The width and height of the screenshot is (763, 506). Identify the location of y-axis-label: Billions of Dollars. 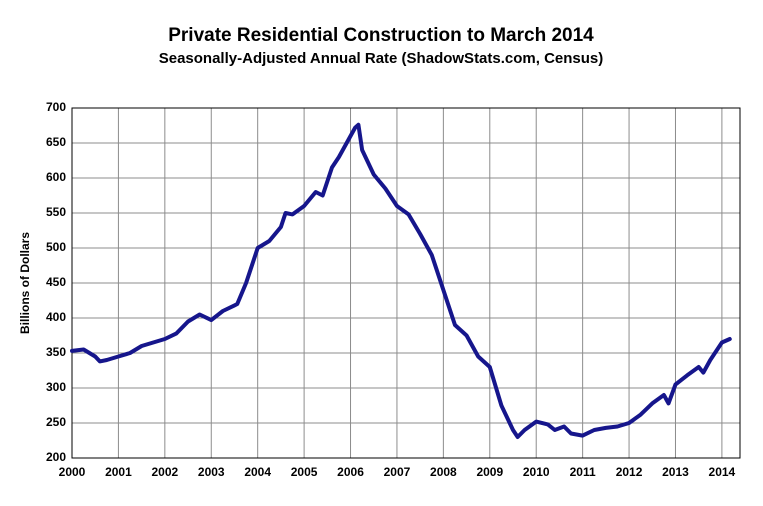
(25, 283).